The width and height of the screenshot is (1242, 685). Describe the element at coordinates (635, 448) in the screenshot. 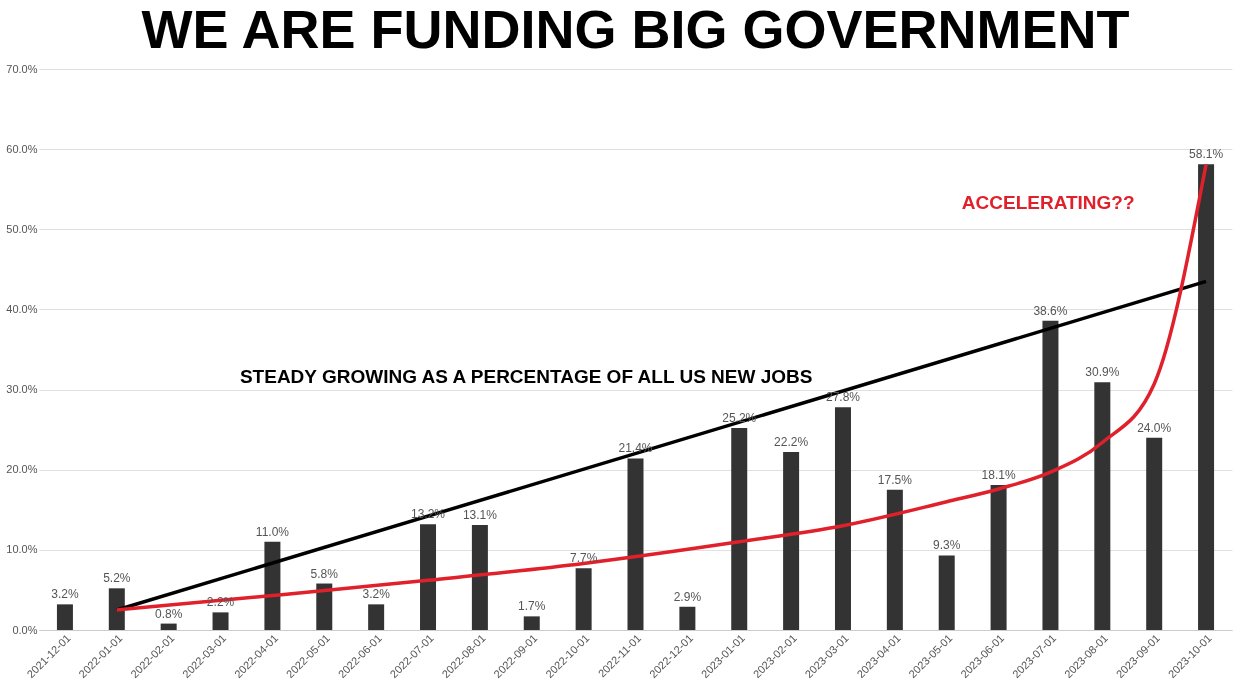

I see `data-label: 21.4%` at that location.